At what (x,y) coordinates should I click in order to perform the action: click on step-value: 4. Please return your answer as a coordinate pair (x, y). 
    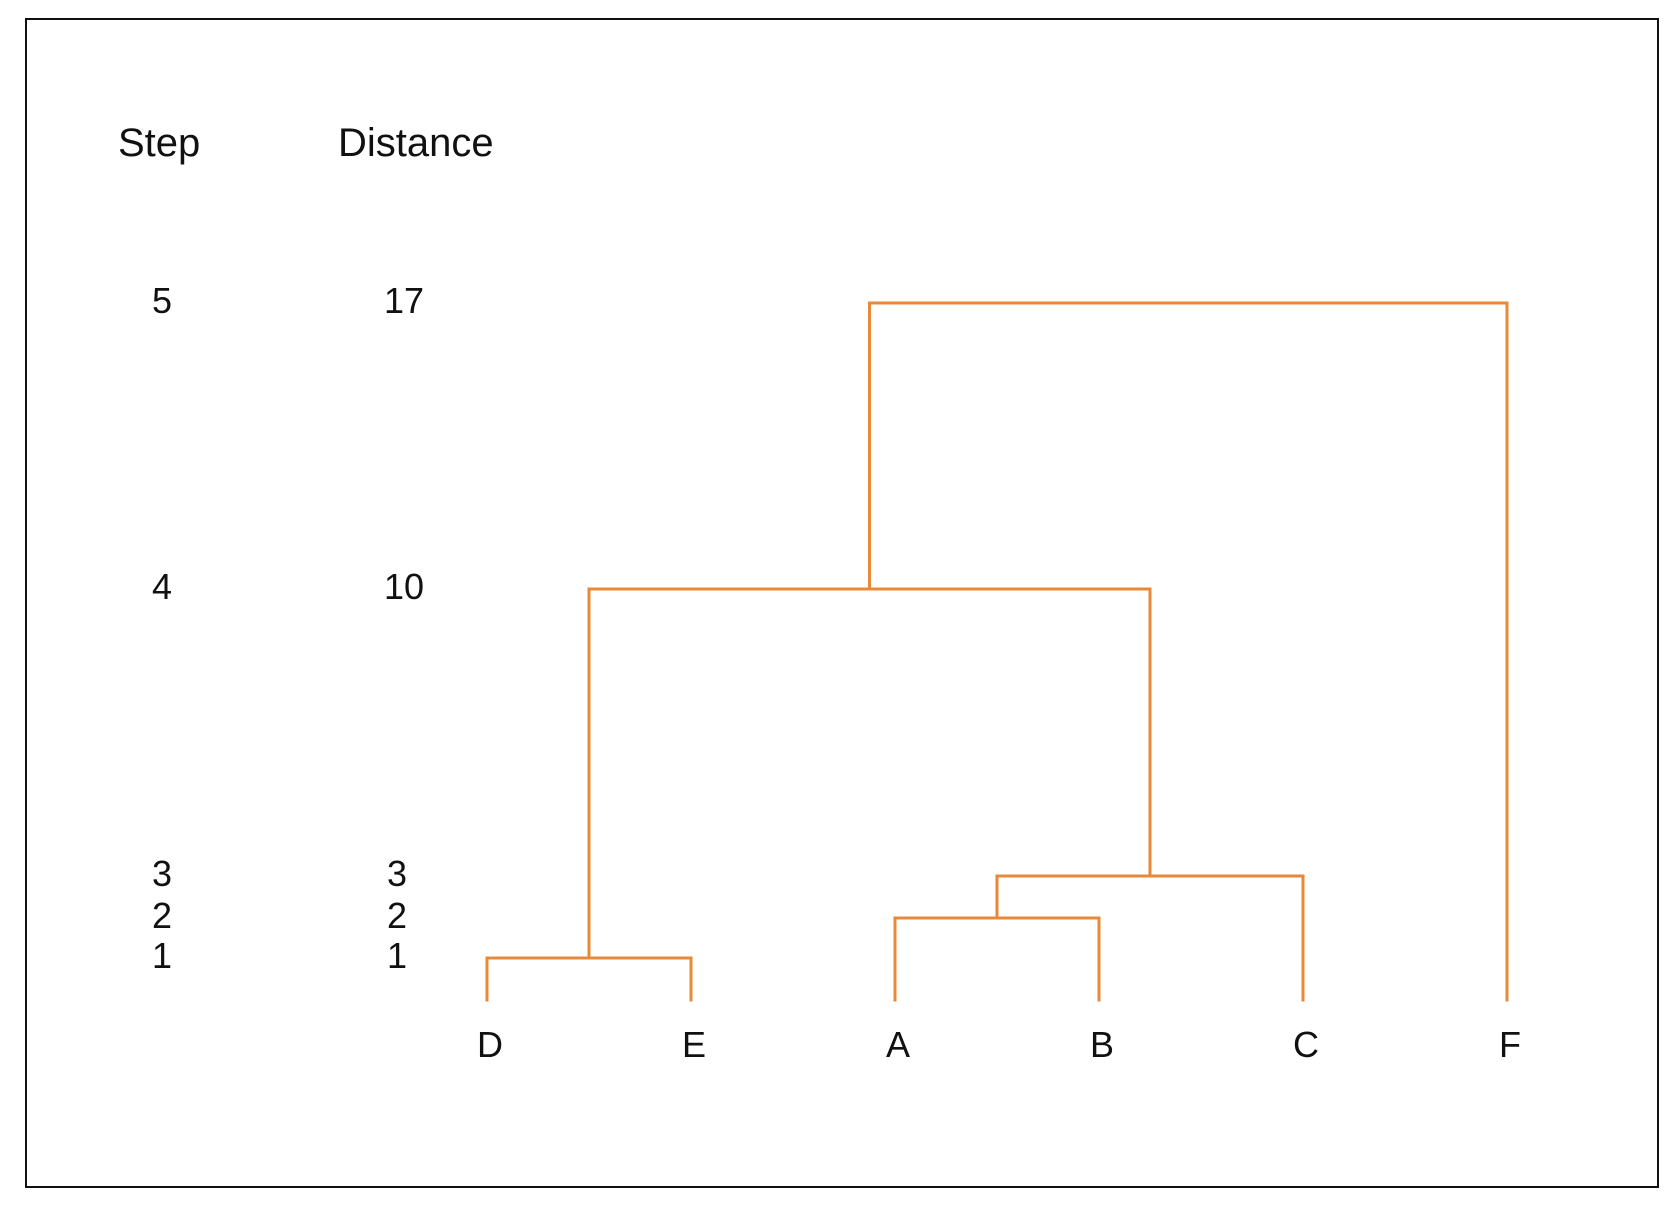
    Looking at the image, I should click on (162, 586).